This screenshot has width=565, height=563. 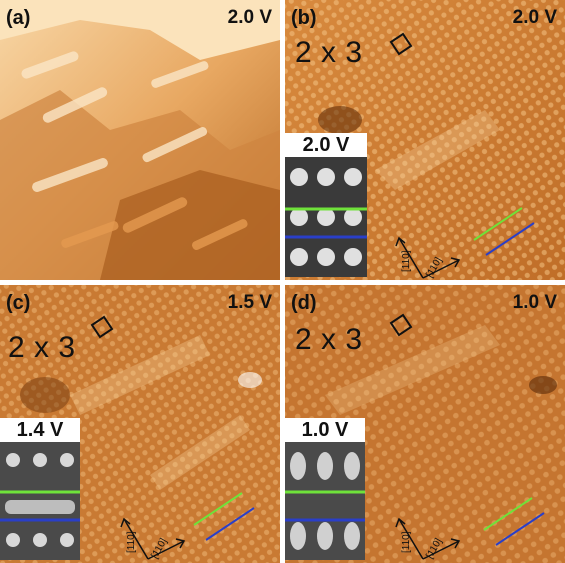 I want to click on inset-bias-label: 1.0 V, so click(x=325, y=430).